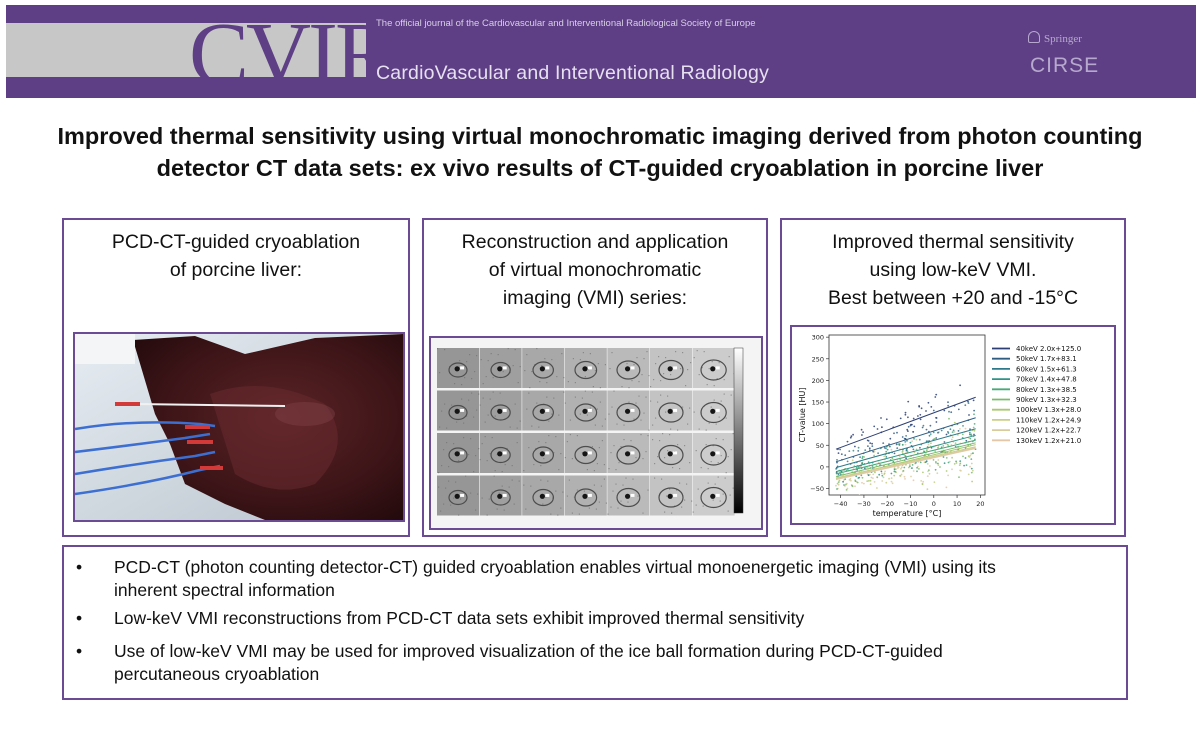  I want to click on panel-heading-line: Improved thermal sensitivity, so click(953, 242).